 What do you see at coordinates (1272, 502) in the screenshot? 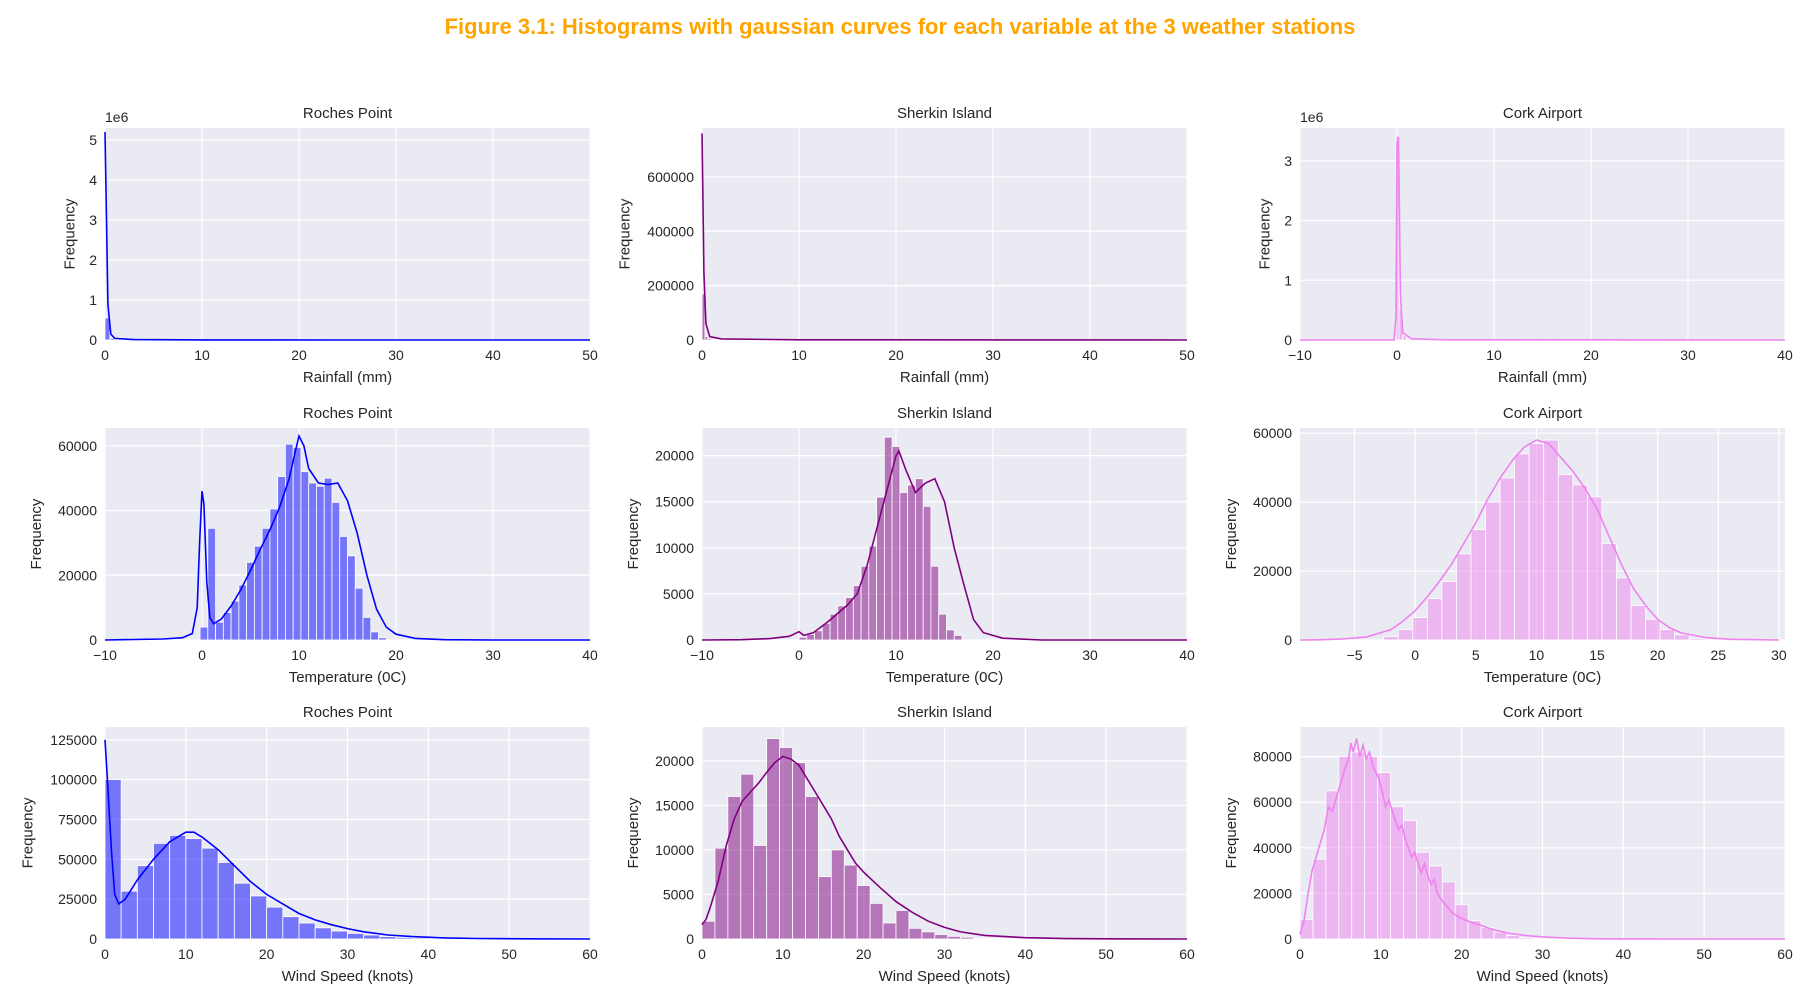
I see `y-tick-label: 40000` at bounding box center [1272, 502].